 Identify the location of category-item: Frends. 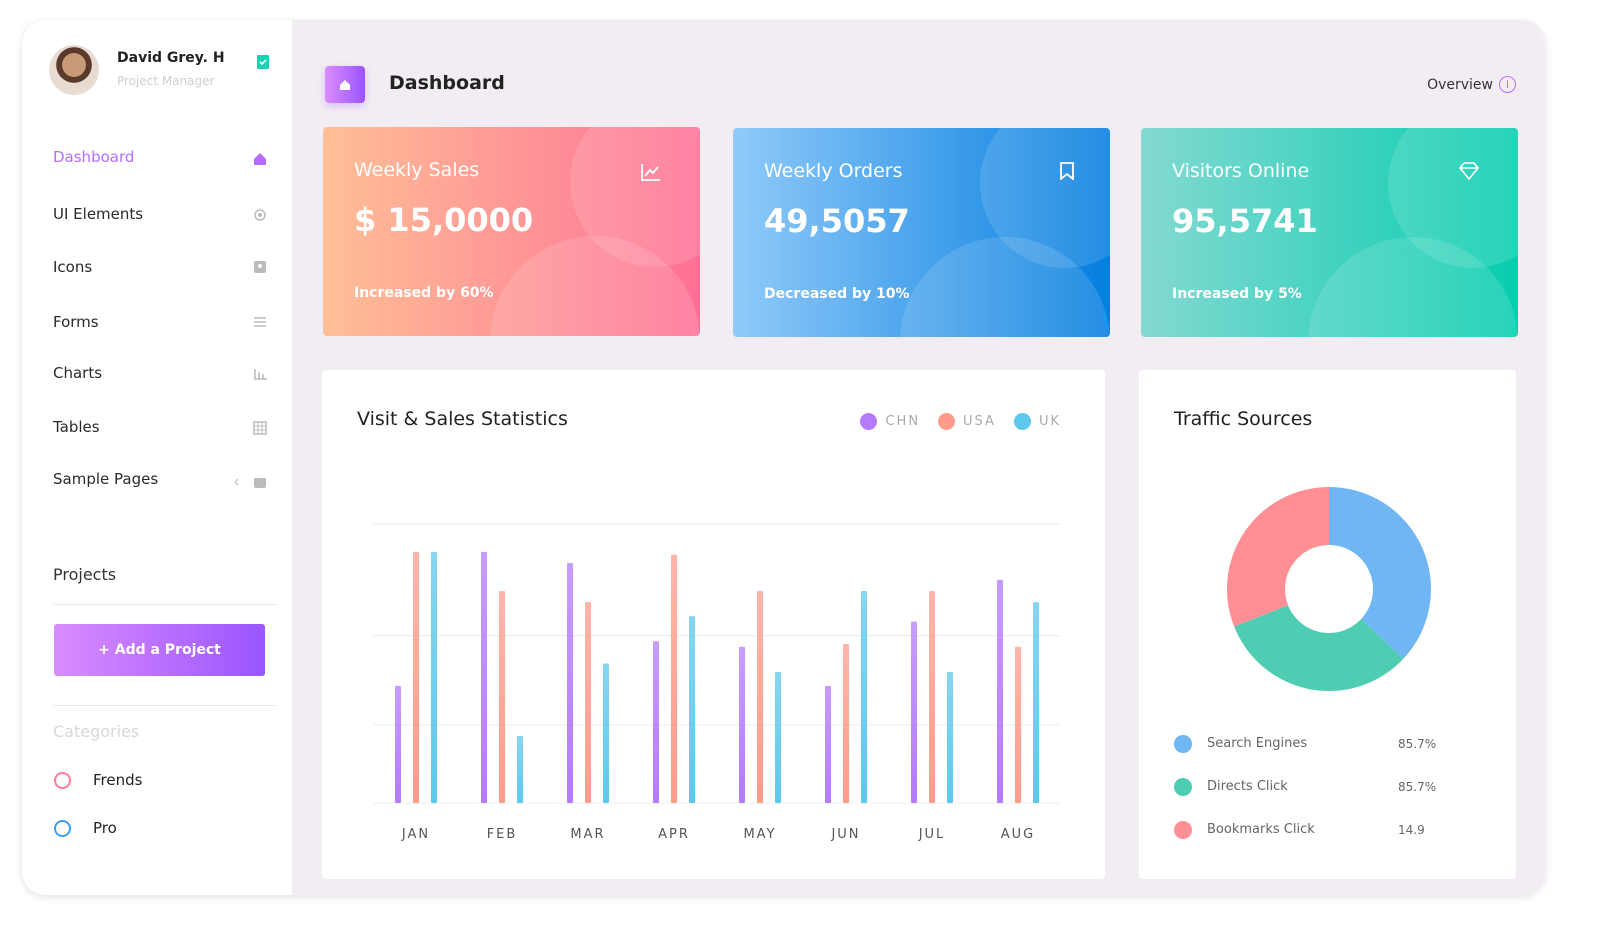
(118, 780).